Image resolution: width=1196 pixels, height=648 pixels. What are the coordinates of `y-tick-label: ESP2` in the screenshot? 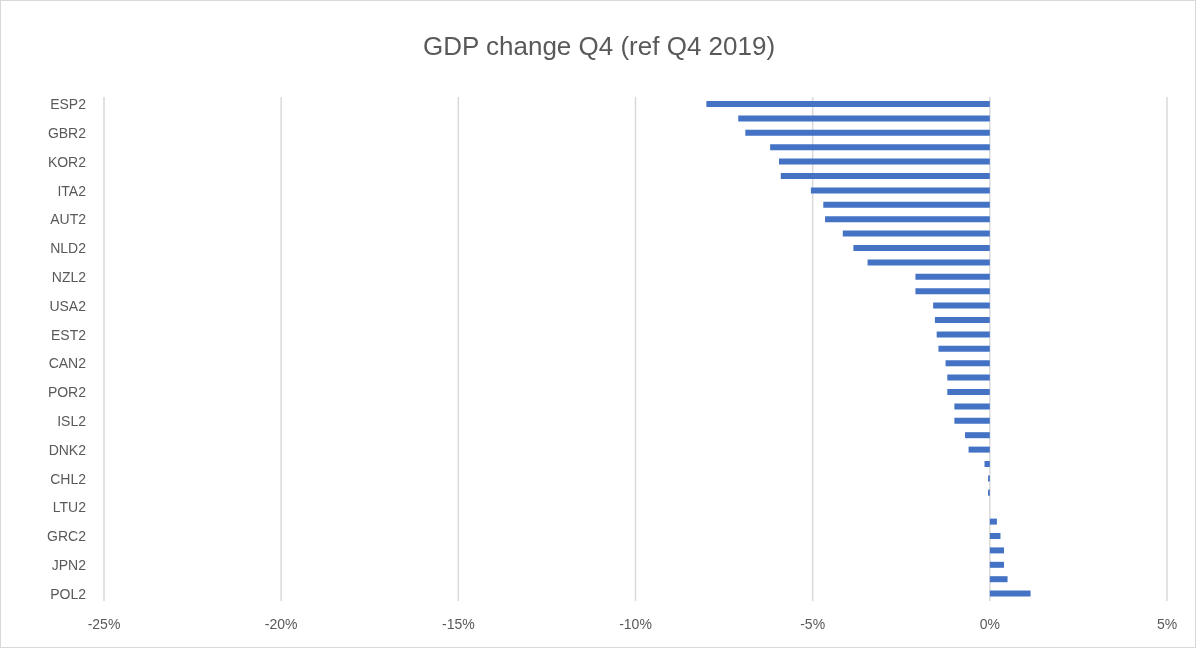 It's located at (68, 104).